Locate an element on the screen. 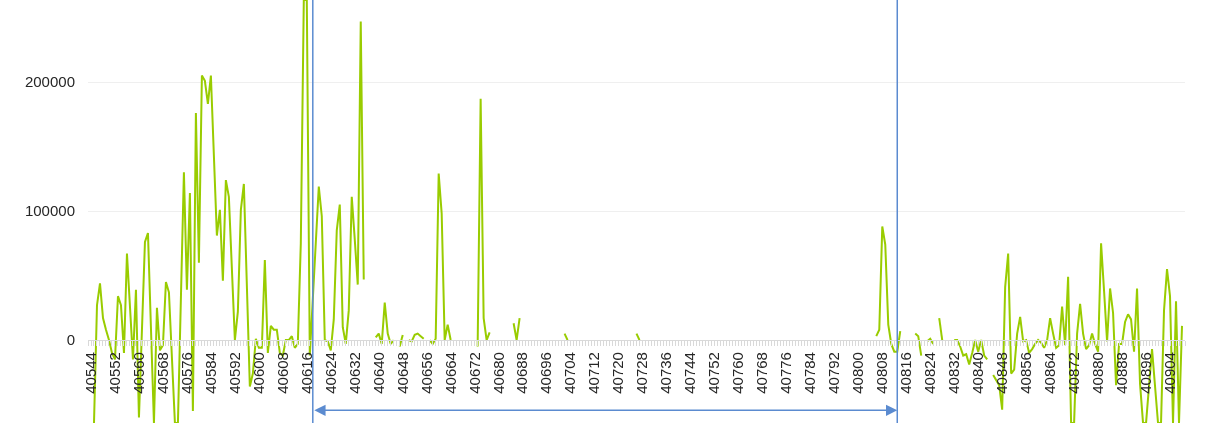 This screenshot has width=1210, height=423. x-tick-label: 40720 is located at coordinates (618, 373).